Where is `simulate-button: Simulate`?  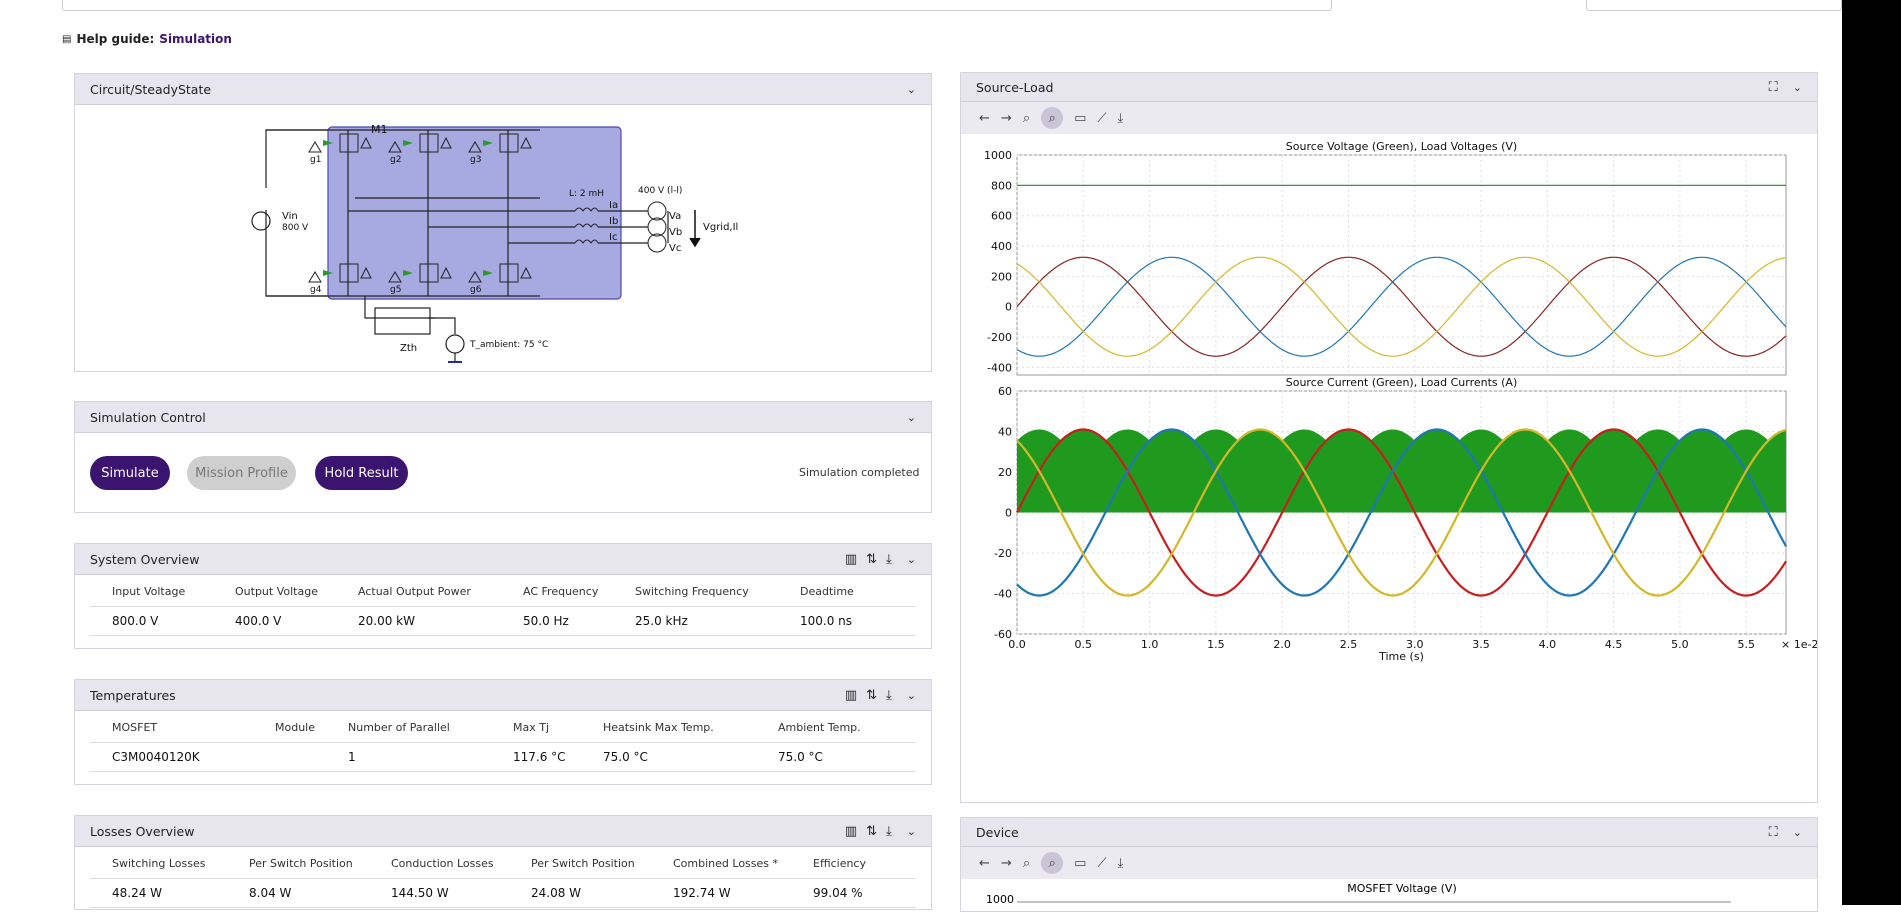 simulate-button: Simulate is located at coordinates (130, 473).